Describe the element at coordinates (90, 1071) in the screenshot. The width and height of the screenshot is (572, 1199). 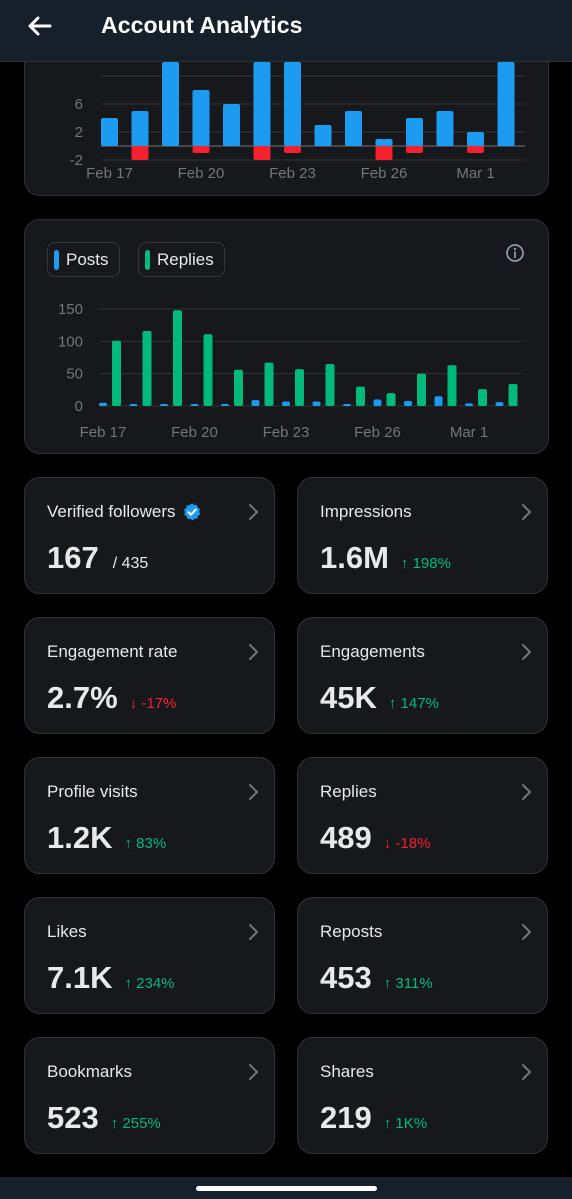
I see `metric-label: Bookmarks` at that location.